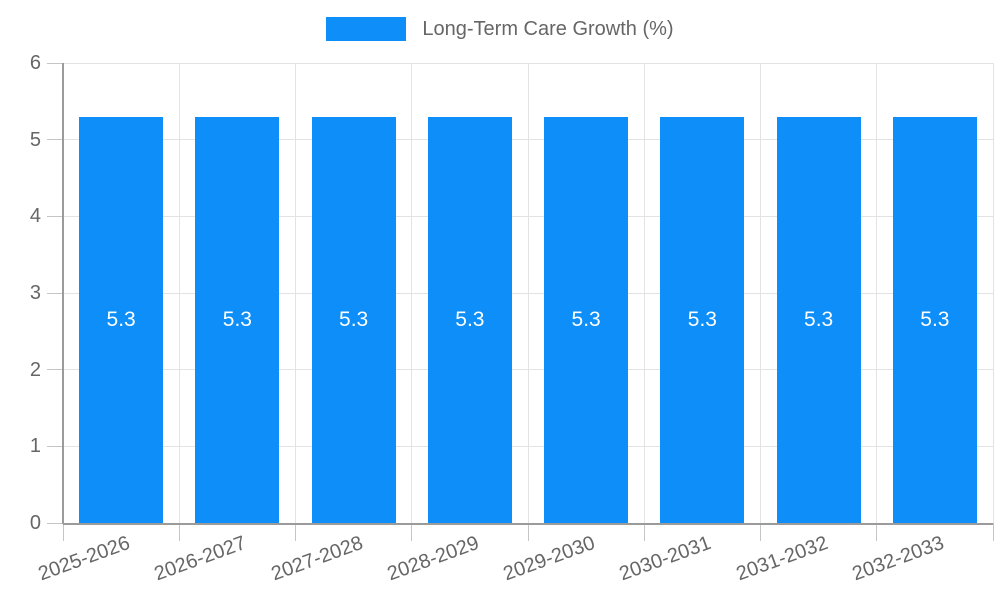 The image size is (1000, 600). Describe the element at coordinates (35, 139) in the screenshot. I see `y-tick-label: 5` at that location.